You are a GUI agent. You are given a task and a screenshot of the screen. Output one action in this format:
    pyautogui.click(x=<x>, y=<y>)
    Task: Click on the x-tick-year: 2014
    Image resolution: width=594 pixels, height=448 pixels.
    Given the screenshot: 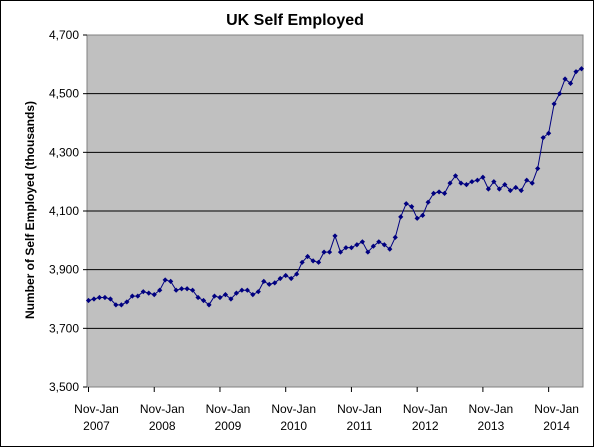 What is the action you would take?
    pyautogui.click(x=556, y=426)
    